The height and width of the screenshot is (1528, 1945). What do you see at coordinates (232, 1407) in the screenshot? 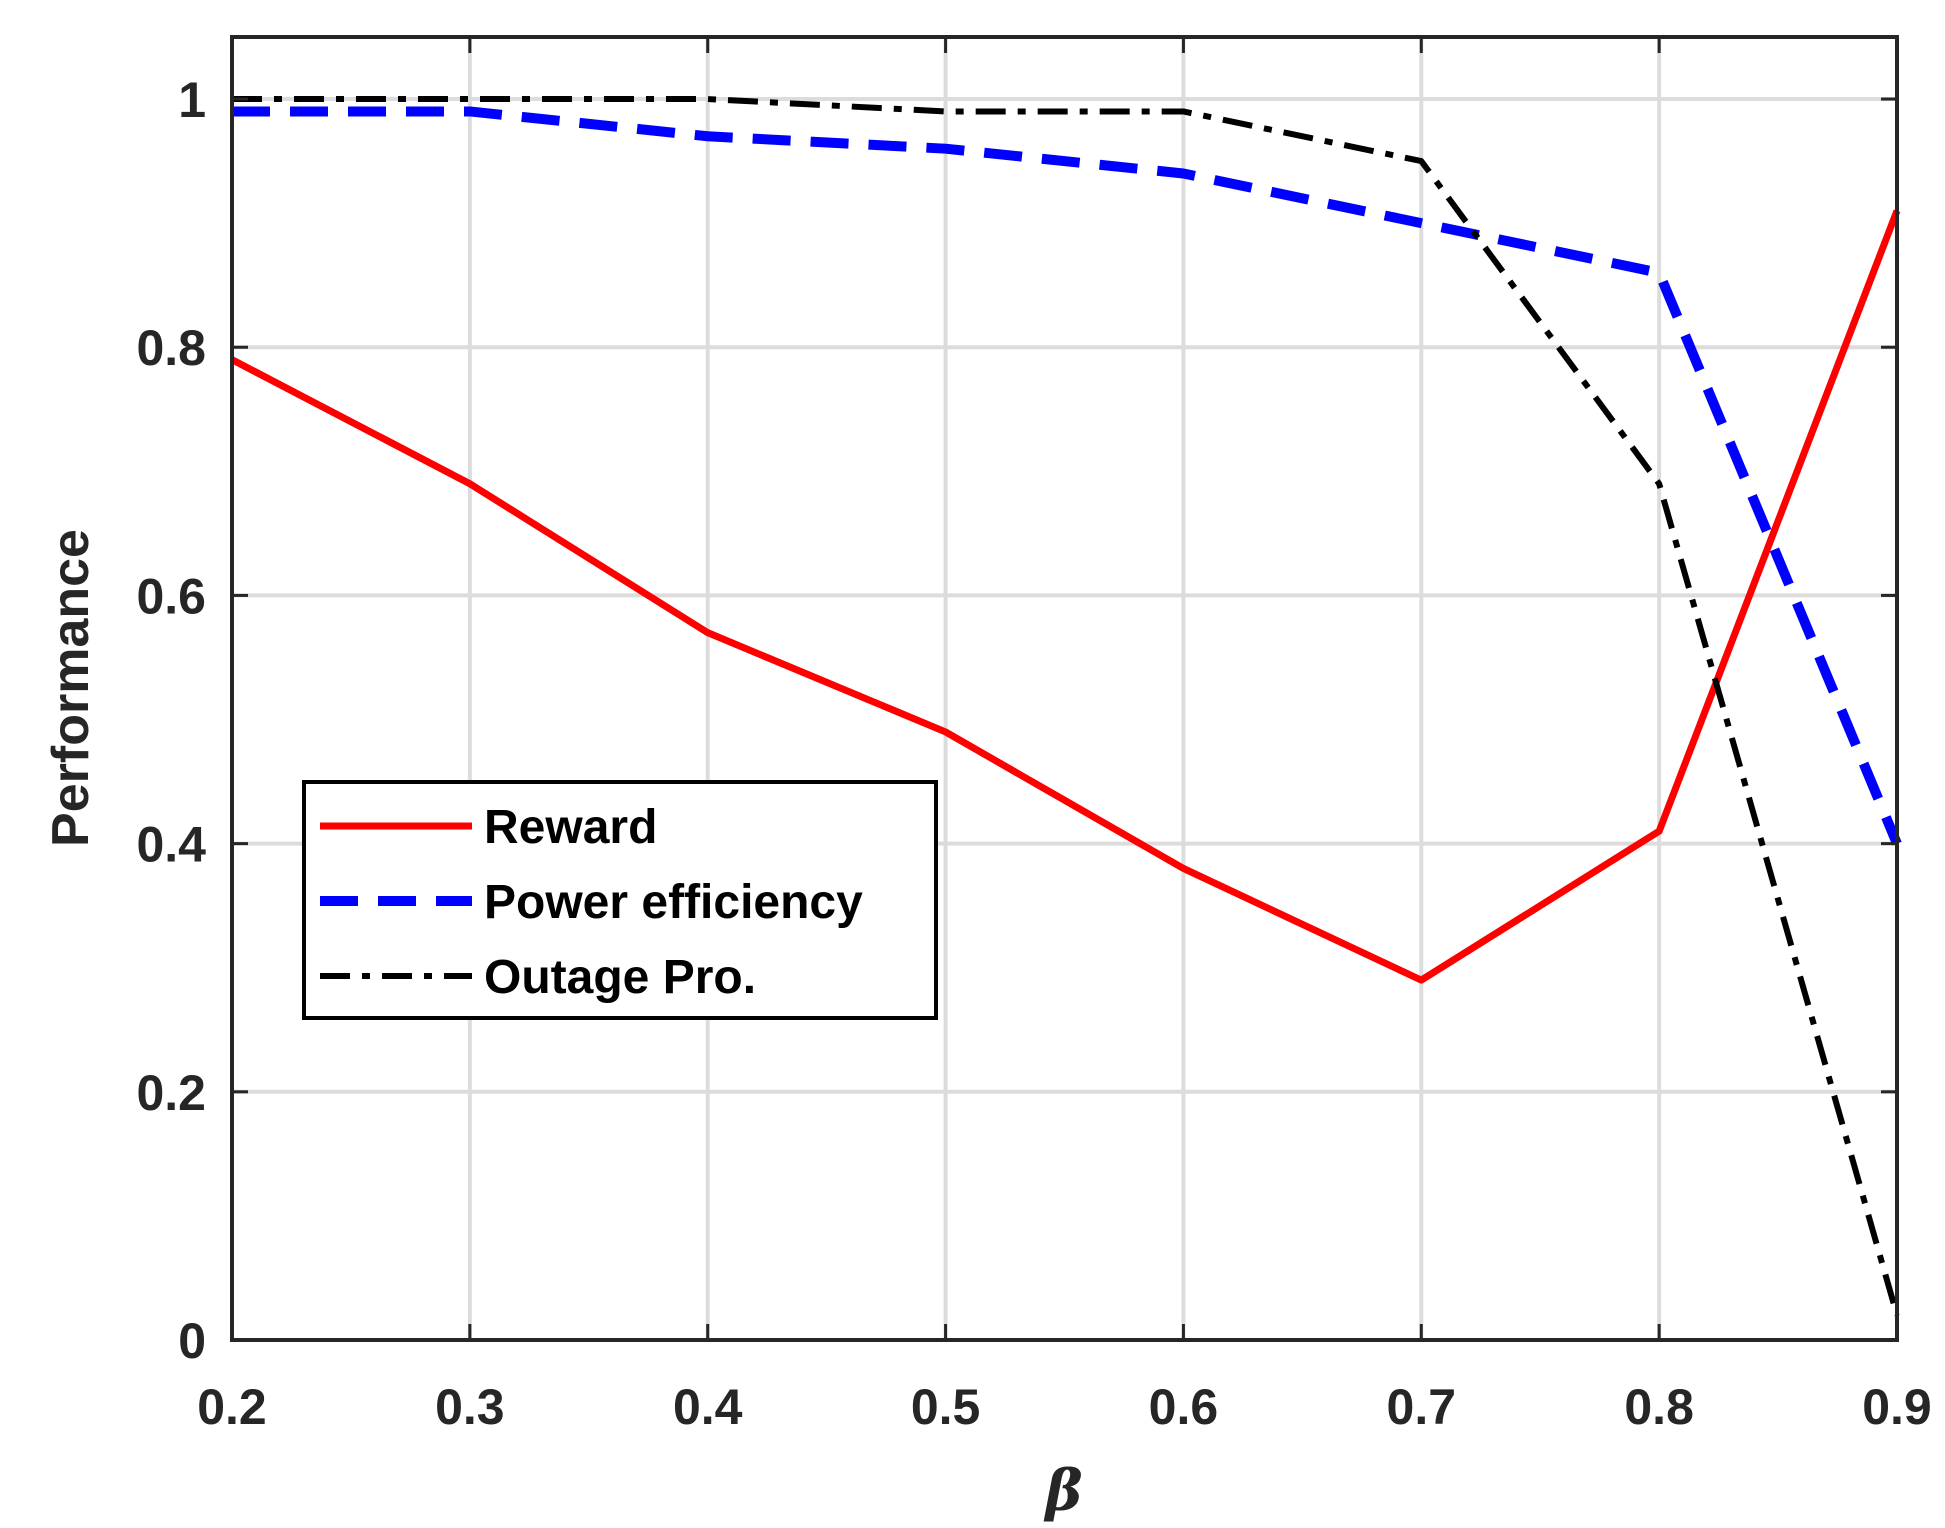
I see `x-tick-label: 0.2` at bounding box center [232, 1407].